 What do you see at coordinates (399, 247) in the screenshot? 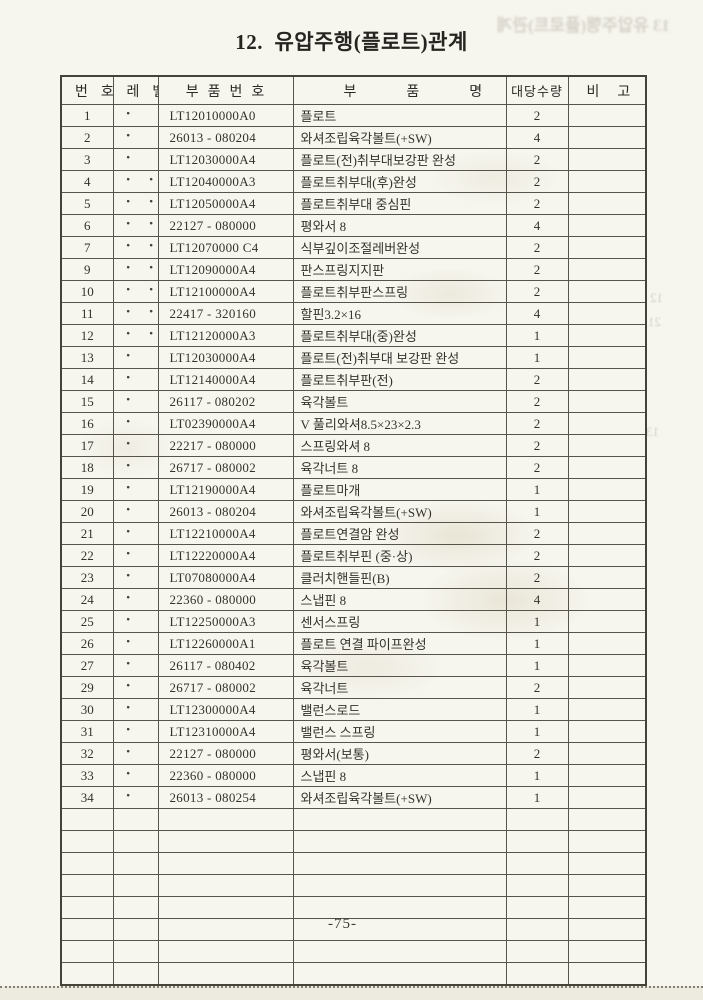
I see `part-name-cell: 식부깊이조절레버완성` at bounding box center [399, 247].